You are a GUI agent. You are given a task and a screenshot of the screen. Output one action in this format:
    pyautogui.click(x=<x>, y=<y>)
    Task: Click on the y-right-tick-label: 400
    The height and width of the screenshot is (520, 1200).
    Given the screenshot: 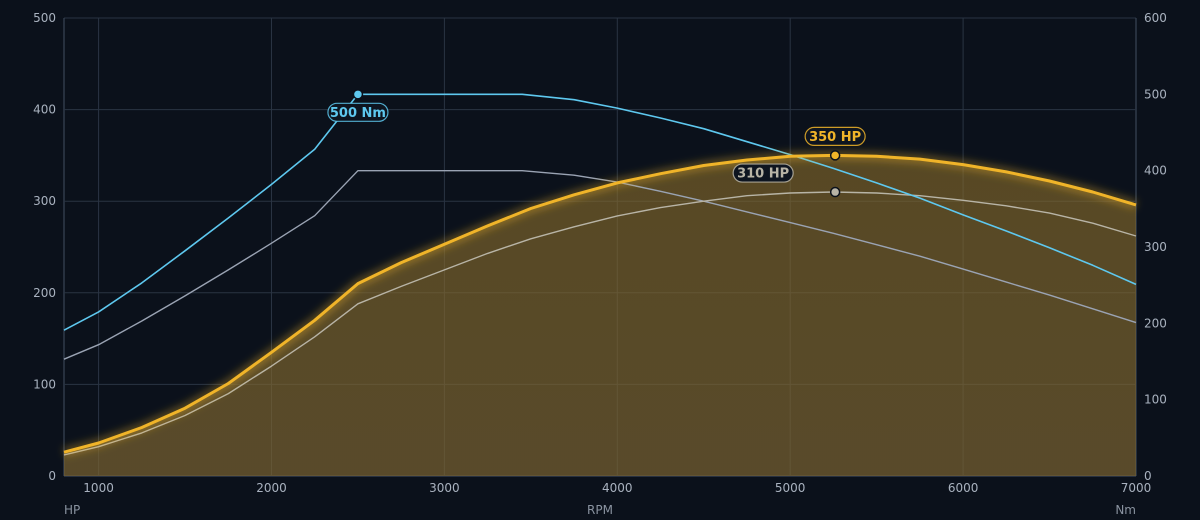 What is the action you would take?
    pyautogui.click(x=1155, y=171)
    